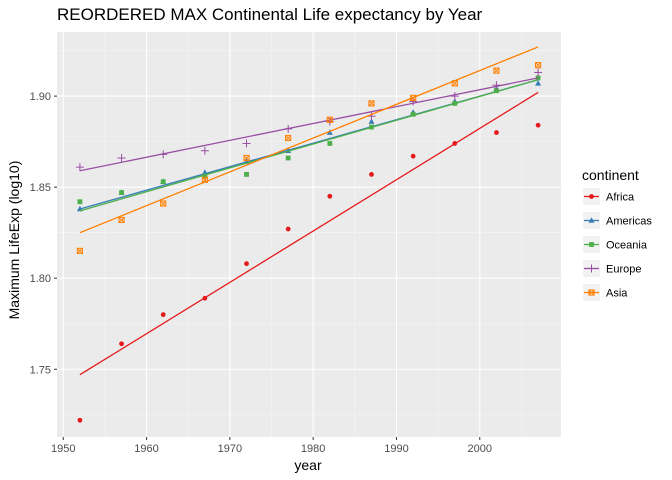 This screenshot has height=480, width=672. I want to click on legend-label: Americas, so click(629, 222).